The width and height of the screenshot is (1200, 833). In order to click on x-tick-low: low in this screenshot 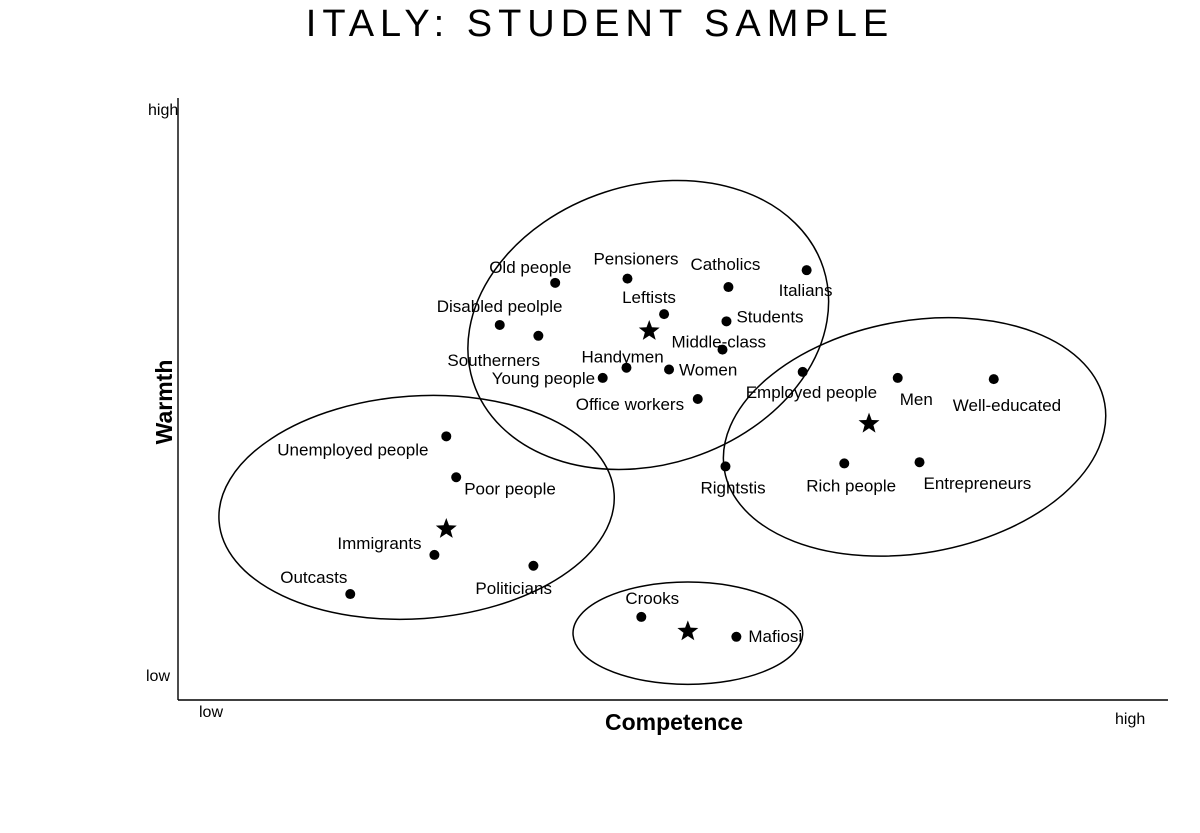, I will do `click(211, 712)`.